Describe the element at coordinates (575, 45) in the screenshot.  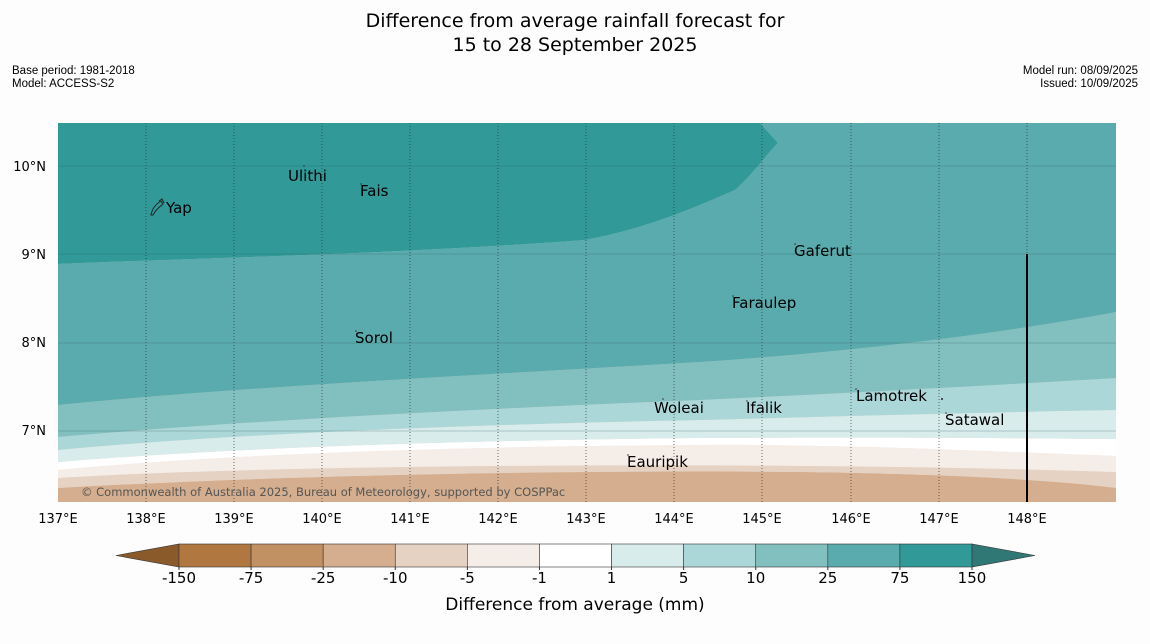
I see `title-line-2: 15 to 28 September 2025` at that location.